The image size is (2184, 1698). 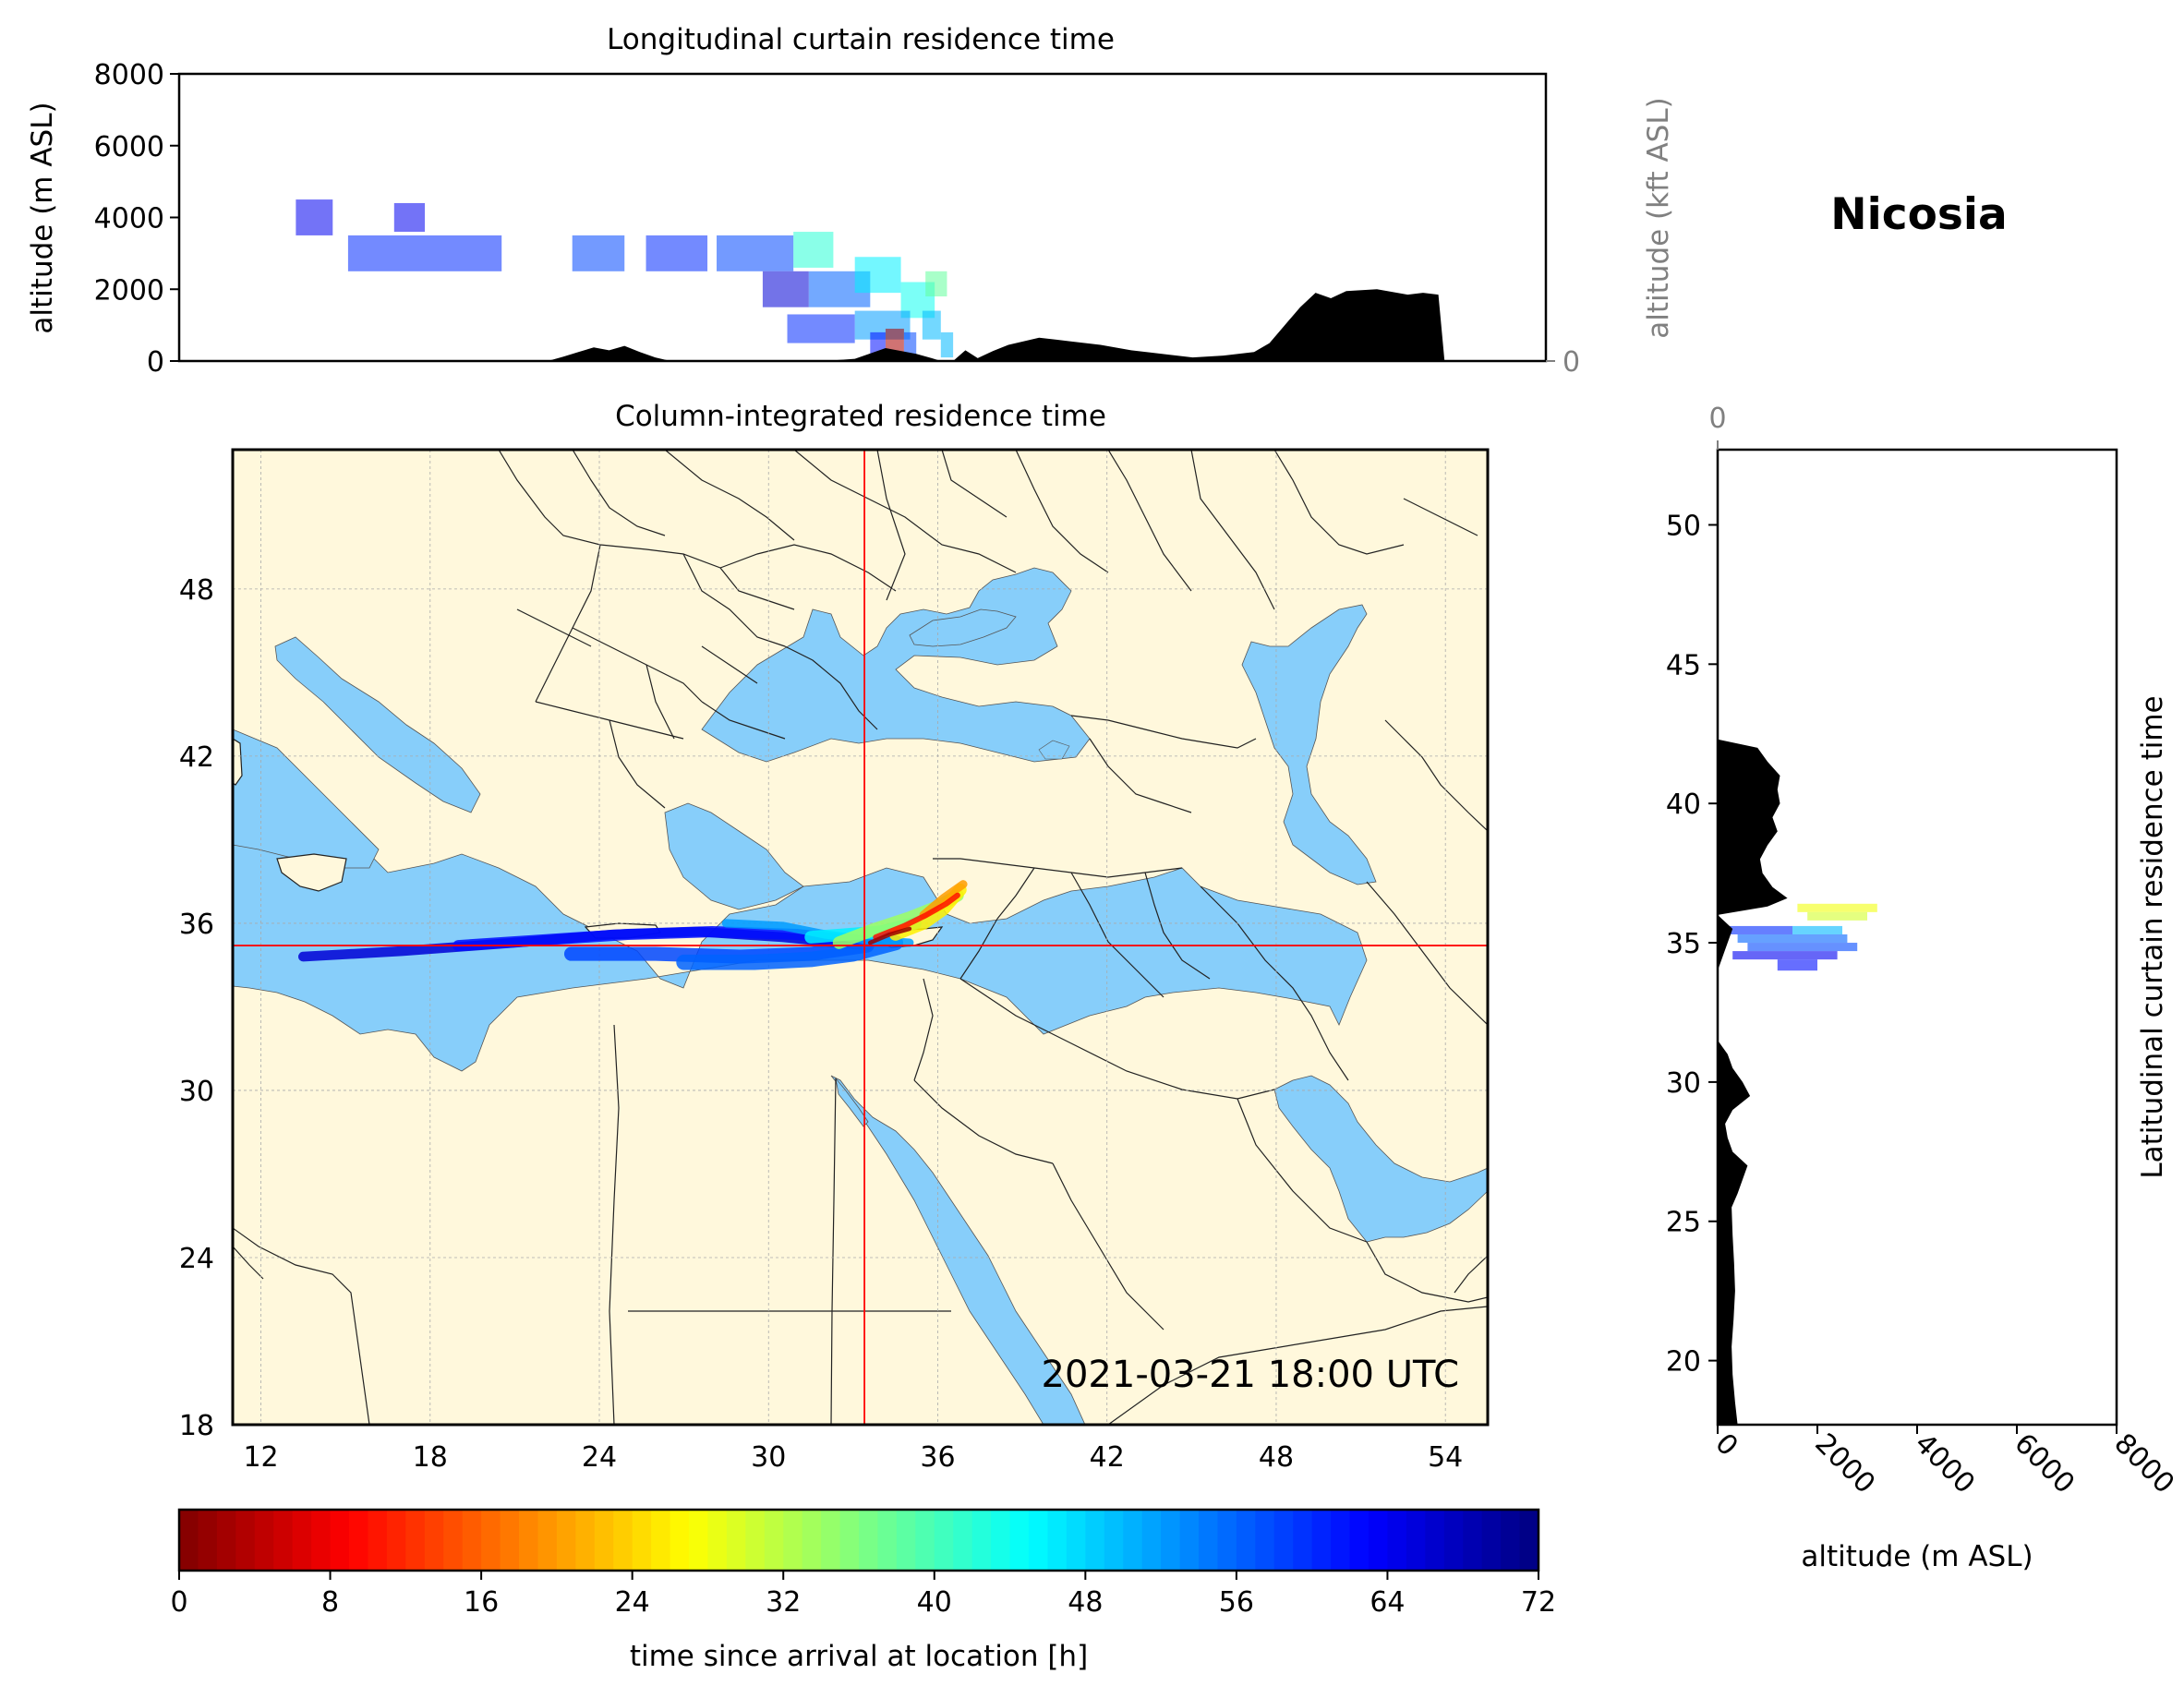 I want to click on longitudinal-ytick-label: 4000, so click(x=129, y=219).